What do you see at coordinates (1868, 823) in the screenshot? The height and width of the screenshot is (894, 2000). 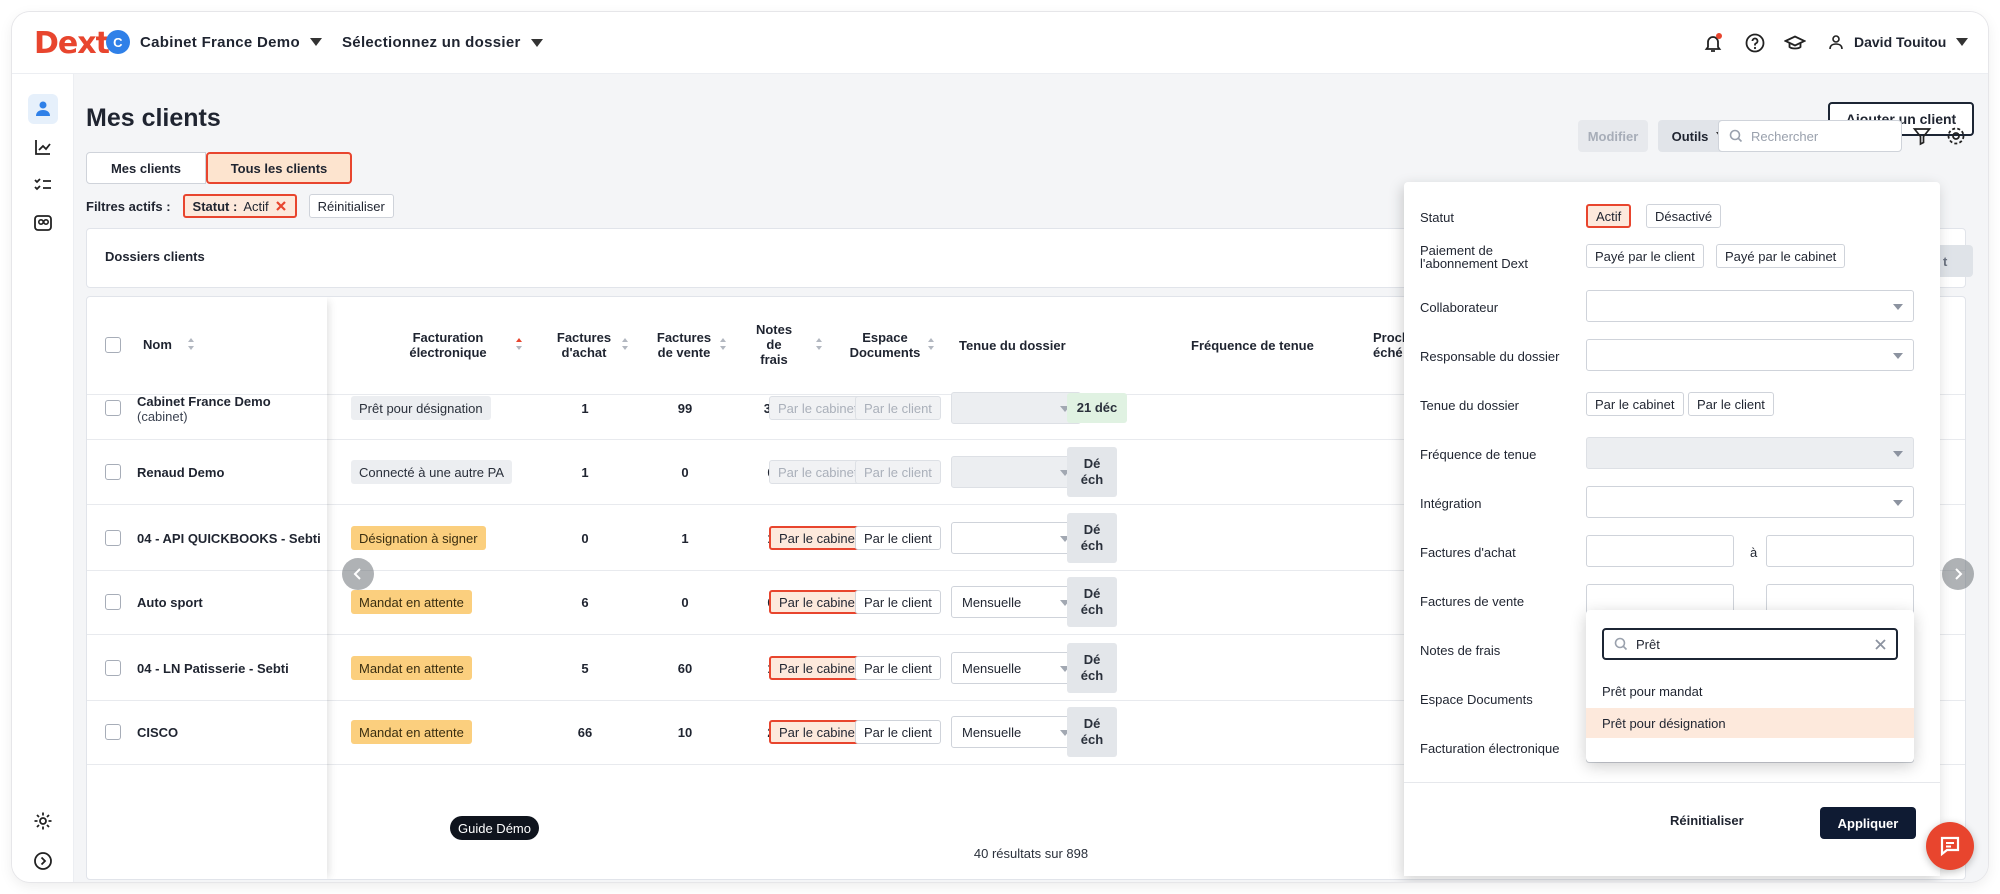 I see `apply-button: Appliquer` at bounding box center [1868, 823].